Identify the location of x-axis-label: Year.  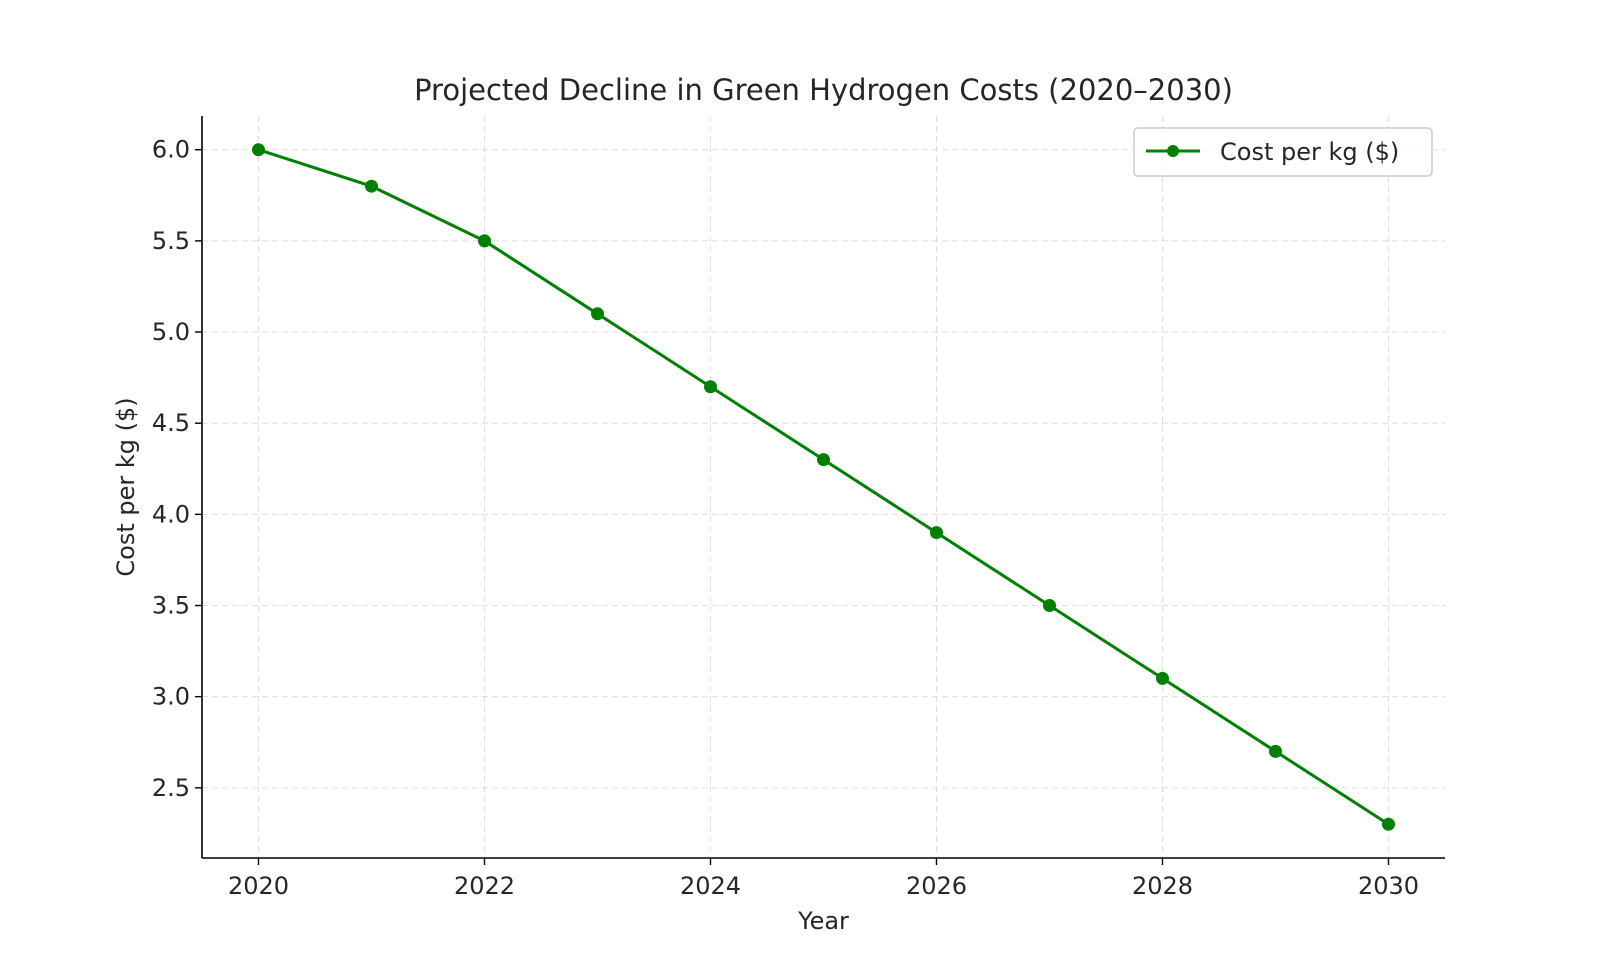
(823, 921).